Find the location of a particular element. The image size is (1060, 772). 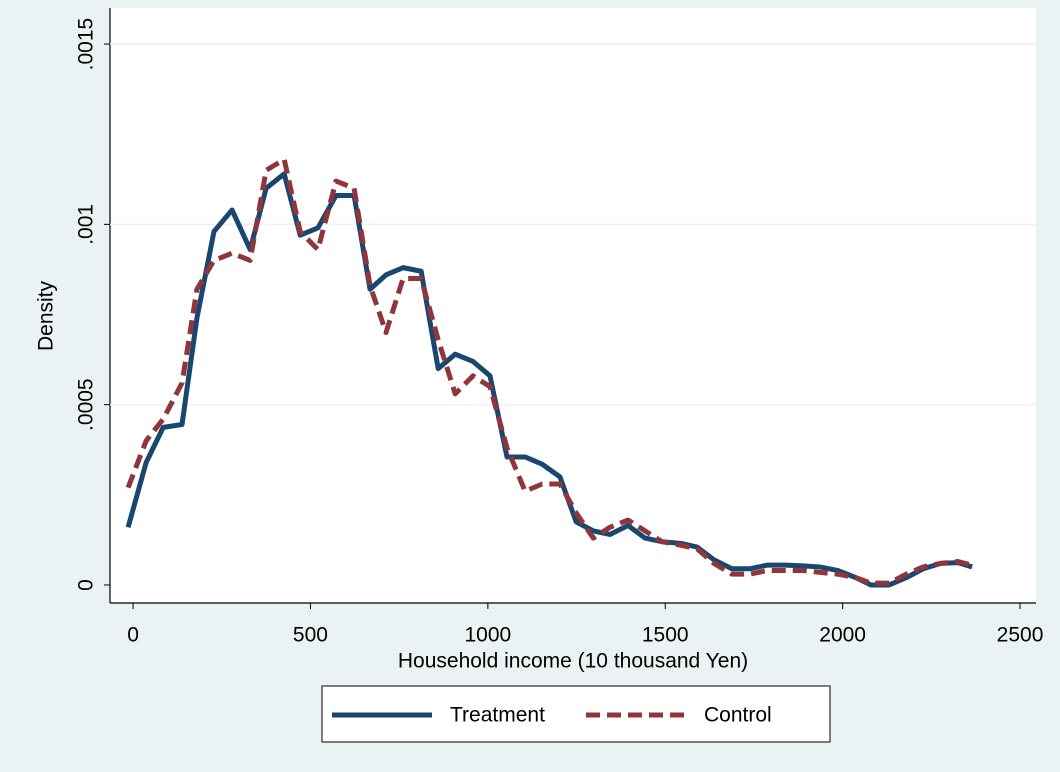

x-tick-label: 2500 is located at coordinates (1020, 635).